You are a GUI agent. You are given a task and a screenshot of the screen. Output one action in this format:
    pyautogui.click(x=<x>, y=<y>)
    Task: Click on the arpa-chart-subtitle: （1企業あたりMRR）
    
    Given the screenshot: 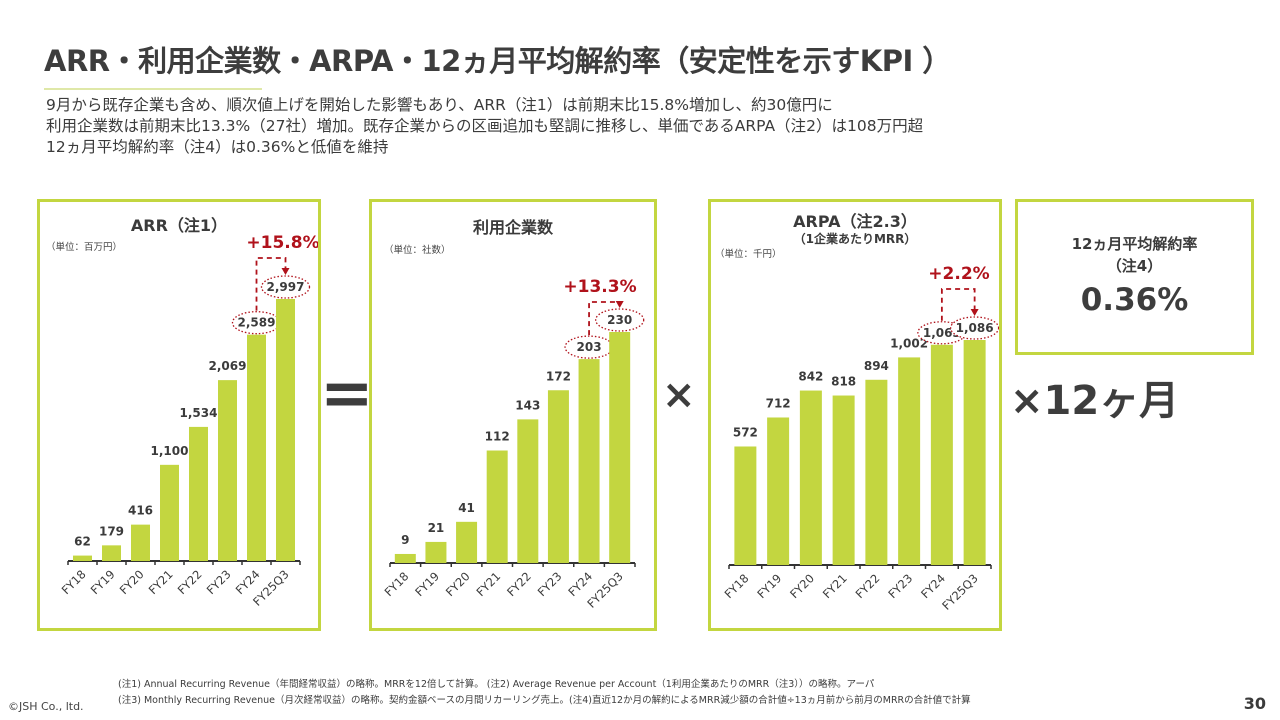 What is the action you would take?
    pyautogui.click(x=855, y=239)
    